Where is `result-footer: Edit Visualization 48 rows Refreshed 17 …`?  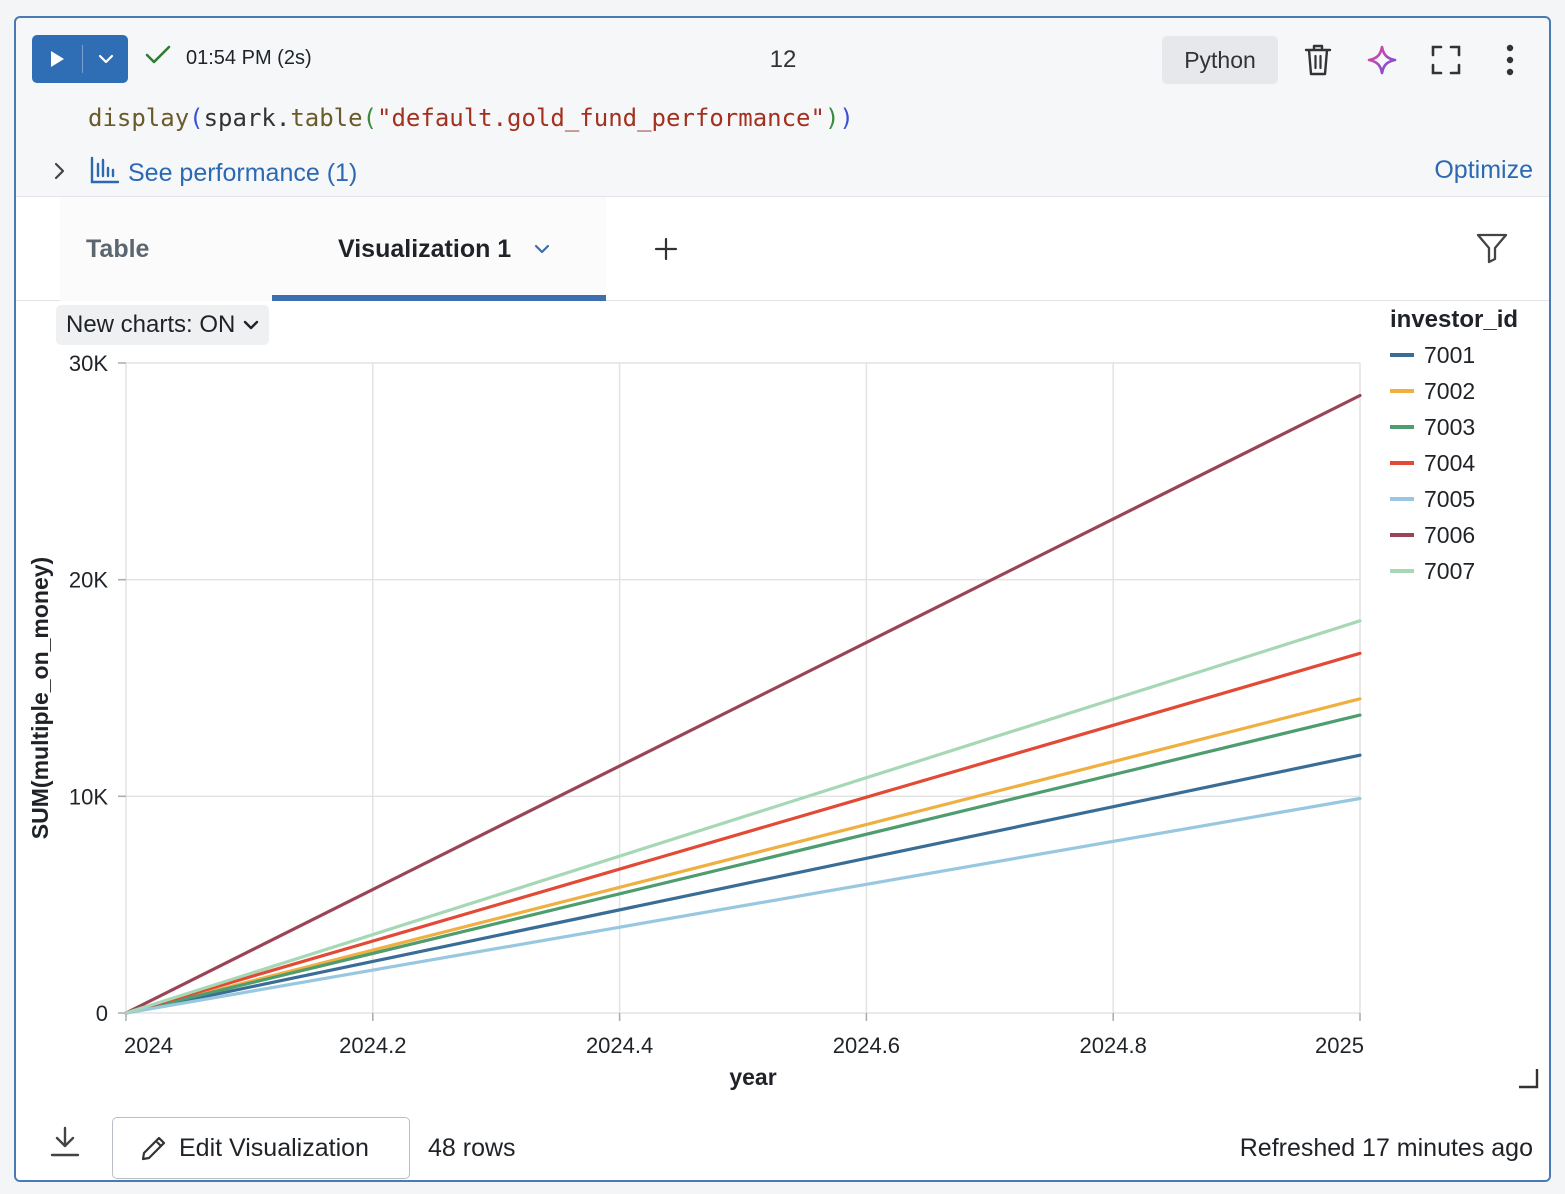
result-footer: Edit Visualization 48 rows Refreshed 17 … is located at coordinates (782, 1141).